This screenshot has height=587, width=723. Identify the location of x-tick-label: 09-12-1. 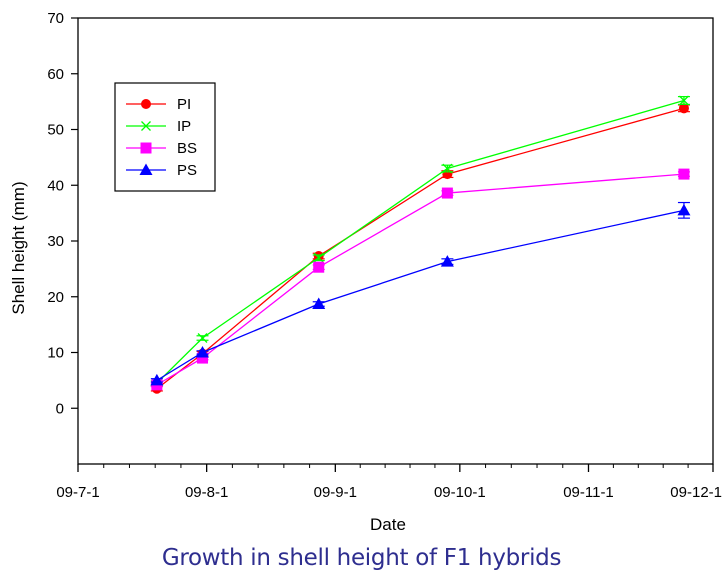
(696, 492).